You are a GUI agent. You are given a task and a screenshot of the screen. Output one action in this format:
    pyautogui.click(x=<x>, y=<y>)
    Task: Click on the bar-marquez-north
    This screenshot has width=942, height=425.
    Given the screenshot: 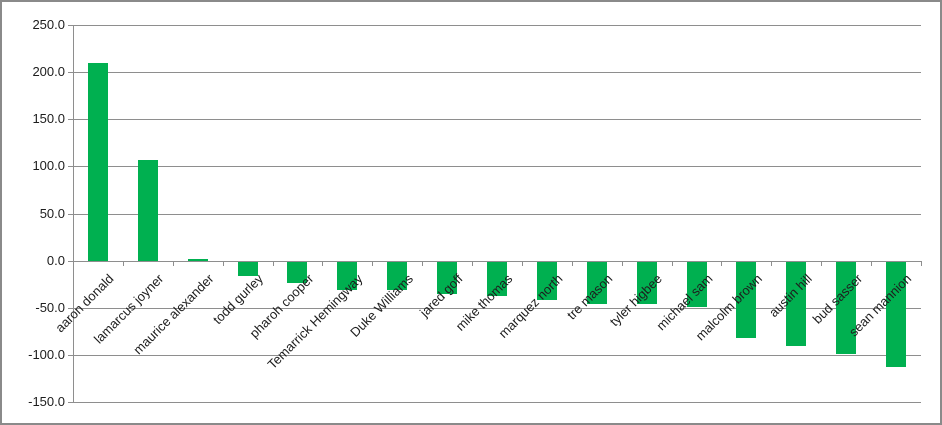 What is the action you would take?
    pyautogui.click(x=546, y=281)
    